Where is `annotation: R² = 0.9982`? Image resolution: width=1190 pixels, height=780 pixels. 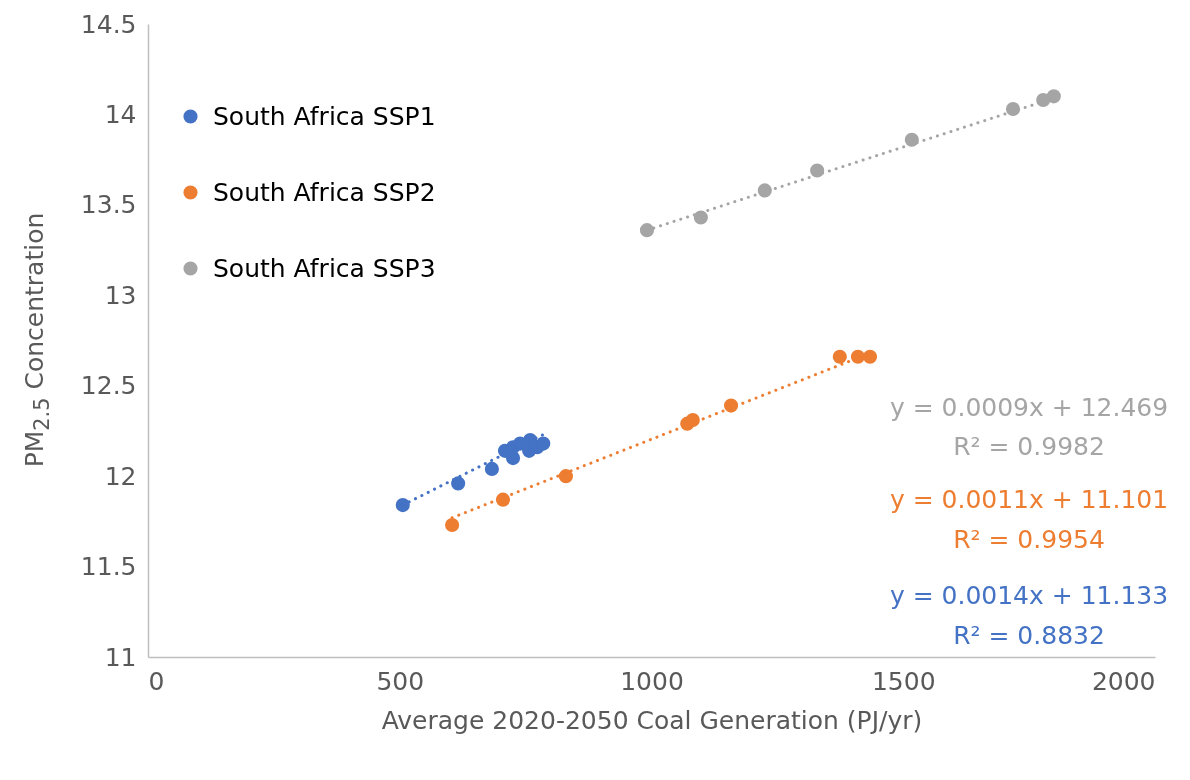 annotation: R² = 0.9982 is located at coordinates (1029, 446).